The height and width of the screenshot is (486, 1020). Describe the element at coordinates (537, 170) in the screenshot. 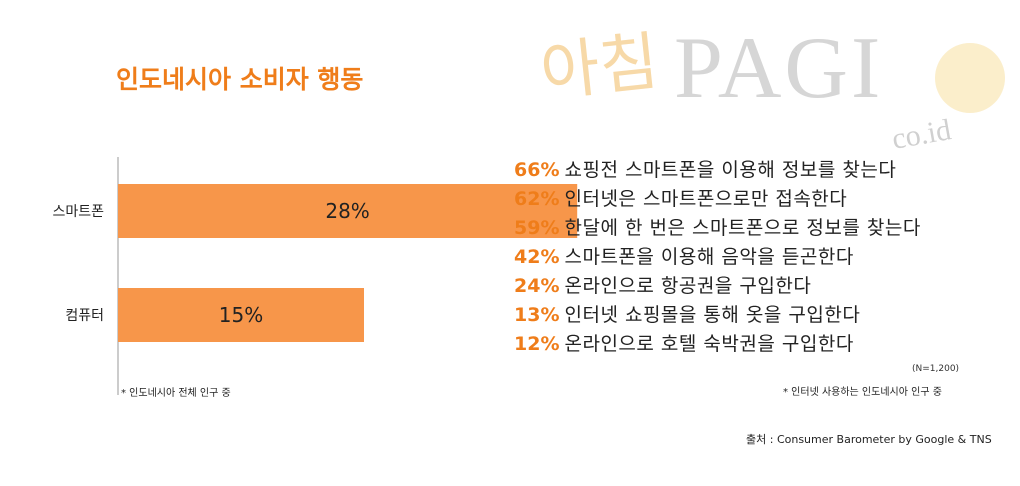

I see `stat-percent: 66%` at that location.